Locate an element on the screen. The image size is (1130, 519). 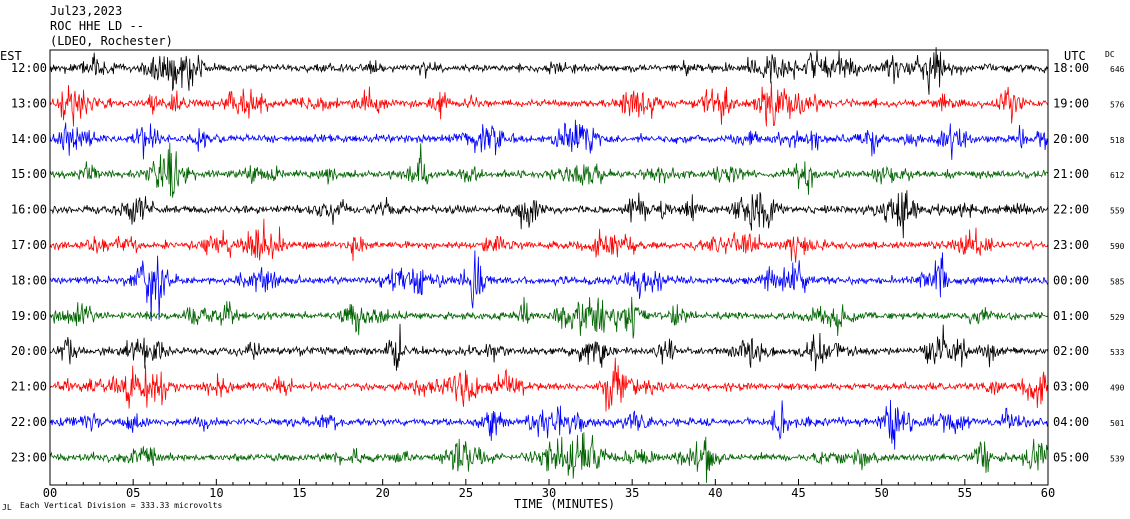
dc-value: 646 is located at coordinates (1117, 69).